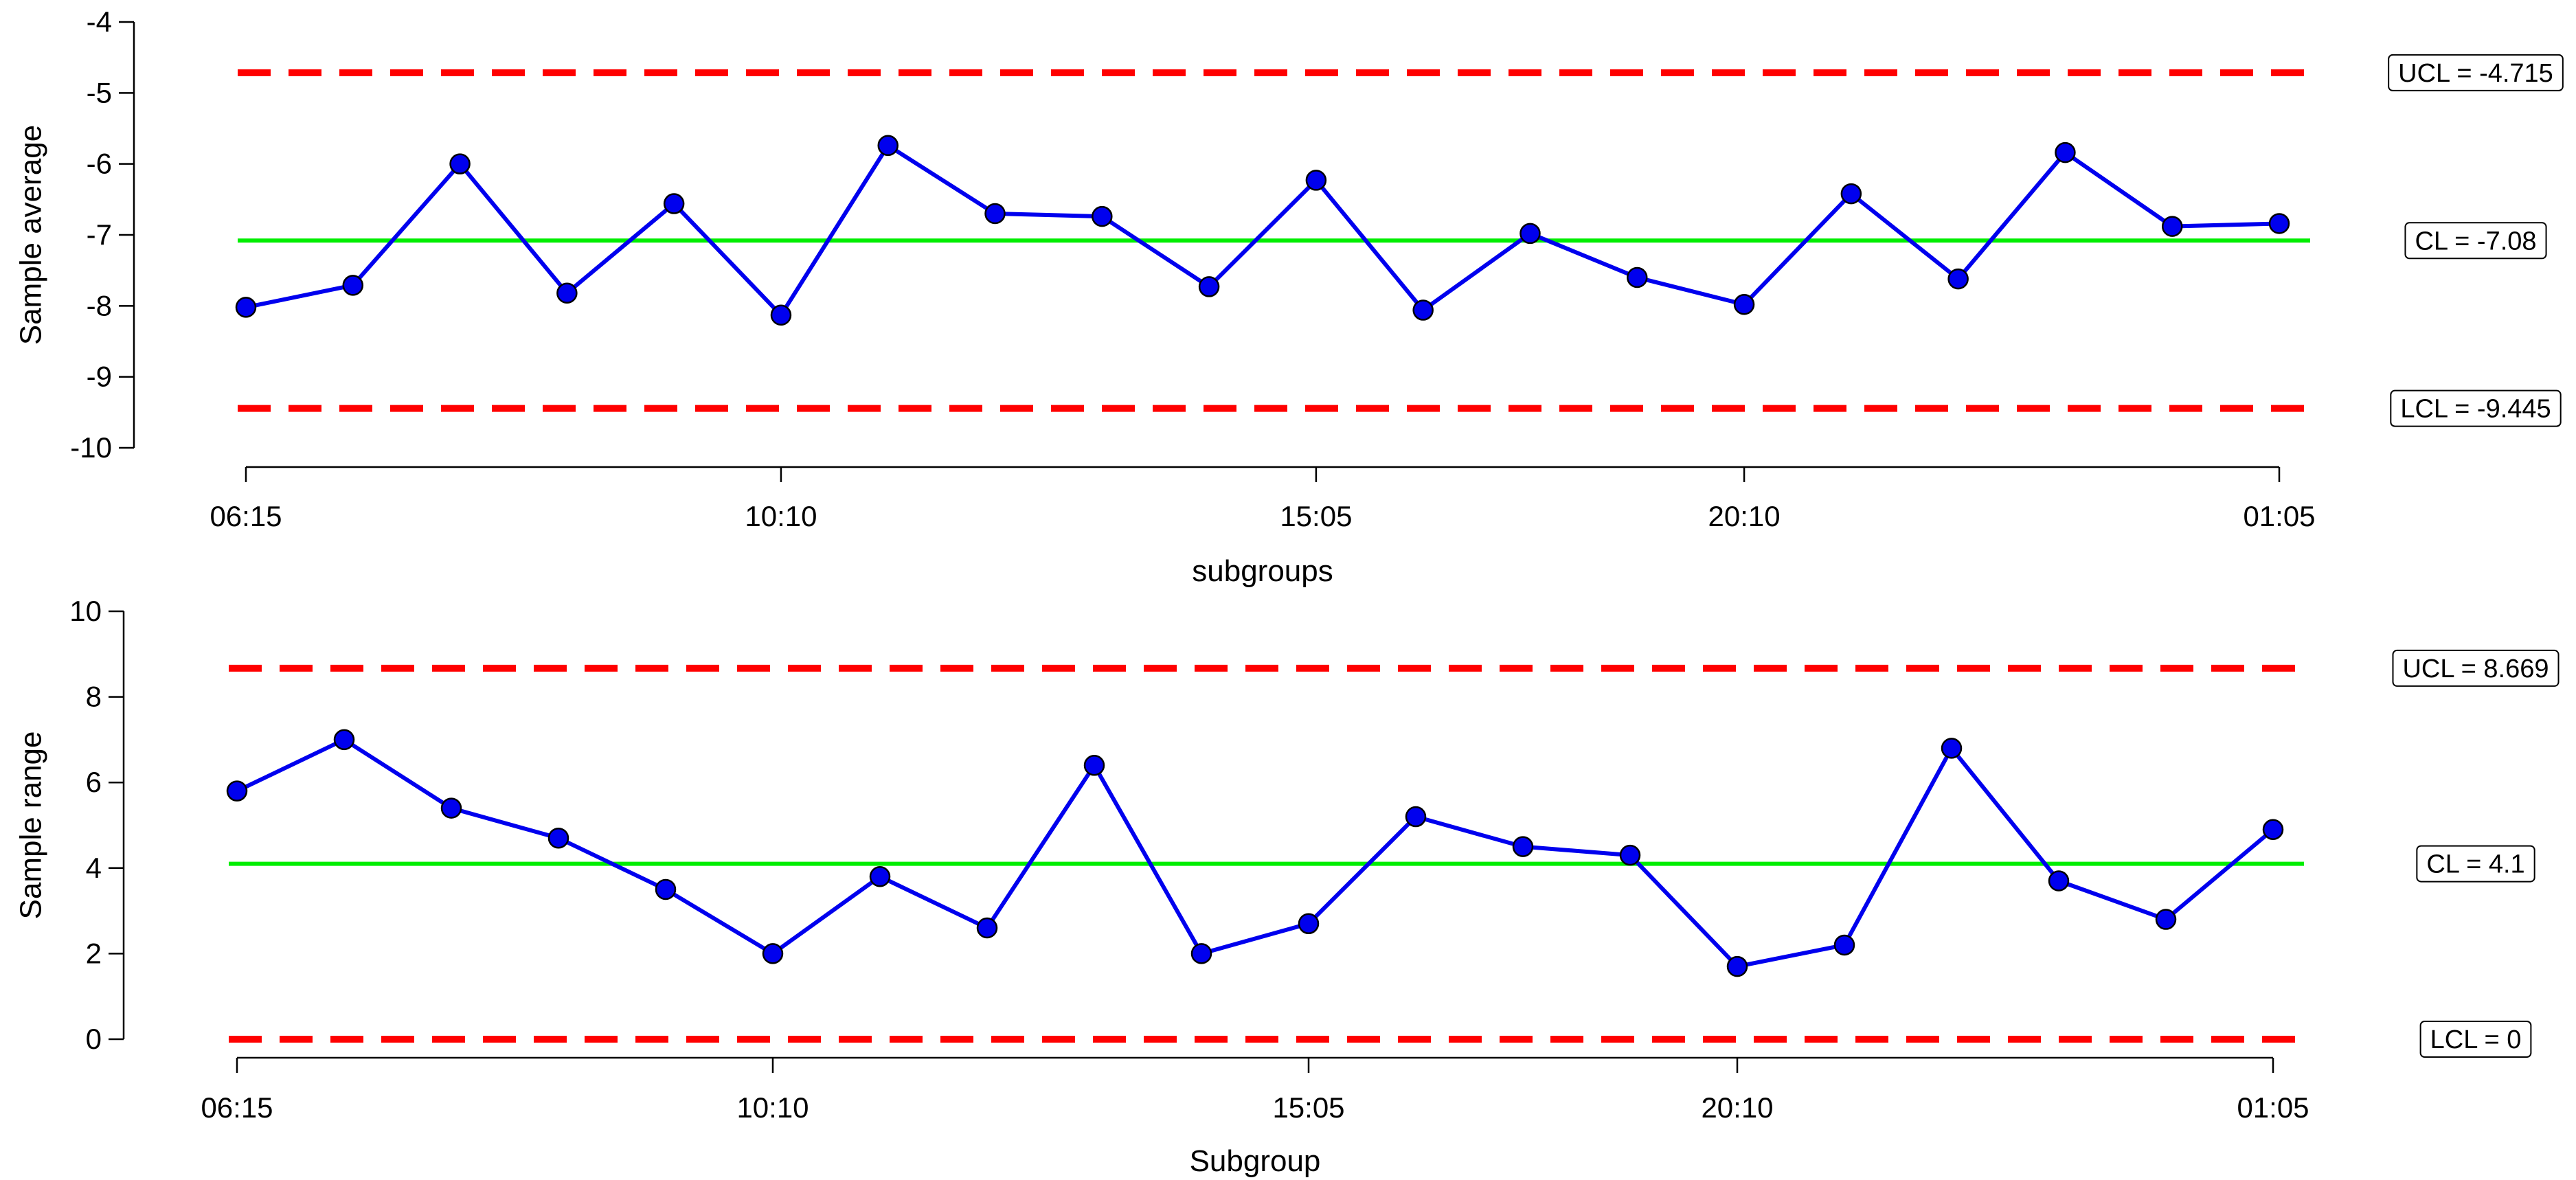  I want to click on x-axis-title: subgroups, so click(1262, 571).